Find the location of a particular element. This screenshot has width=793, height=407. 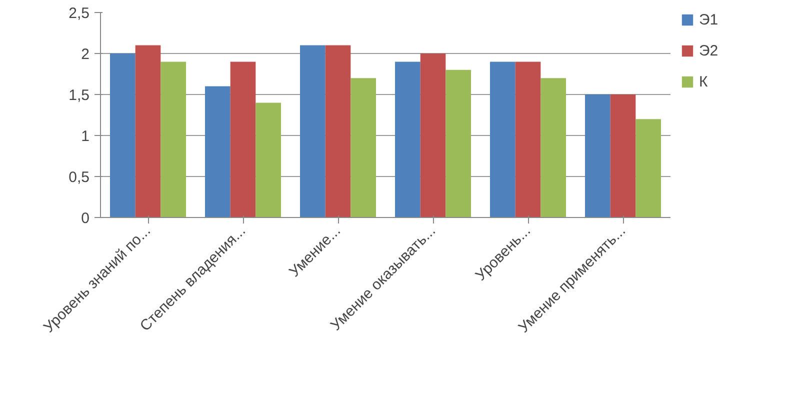

legend-label: Э2 is located at coordinates (709, 50).